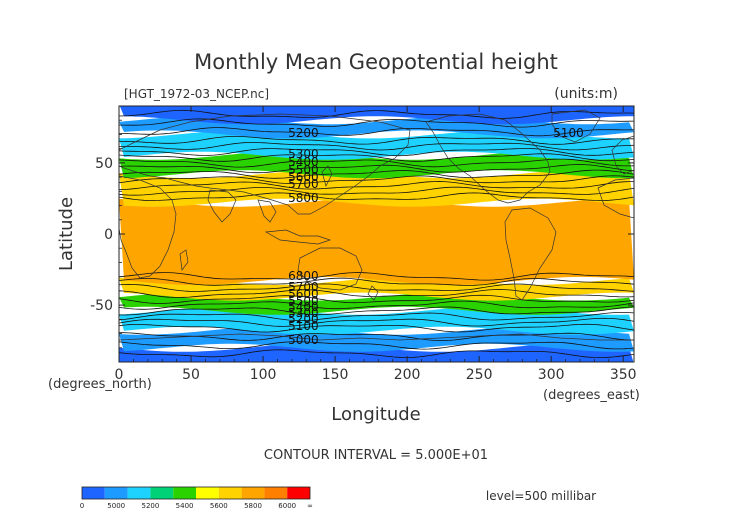 The width and height of the screenshot is (752, 532). I want to click on coast-japan, so click(327, 176).